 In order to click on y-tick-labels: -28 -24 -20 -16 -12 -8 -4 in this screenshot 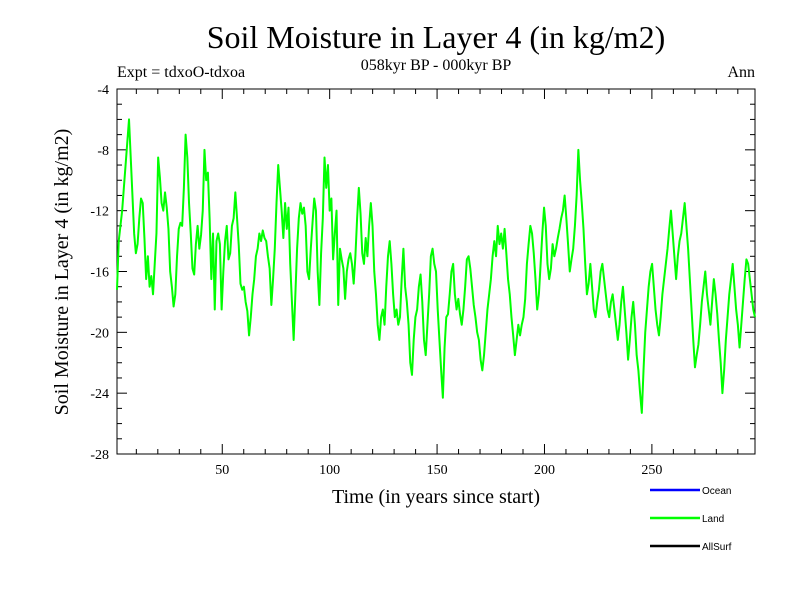, I will do `click(99, 273)`.